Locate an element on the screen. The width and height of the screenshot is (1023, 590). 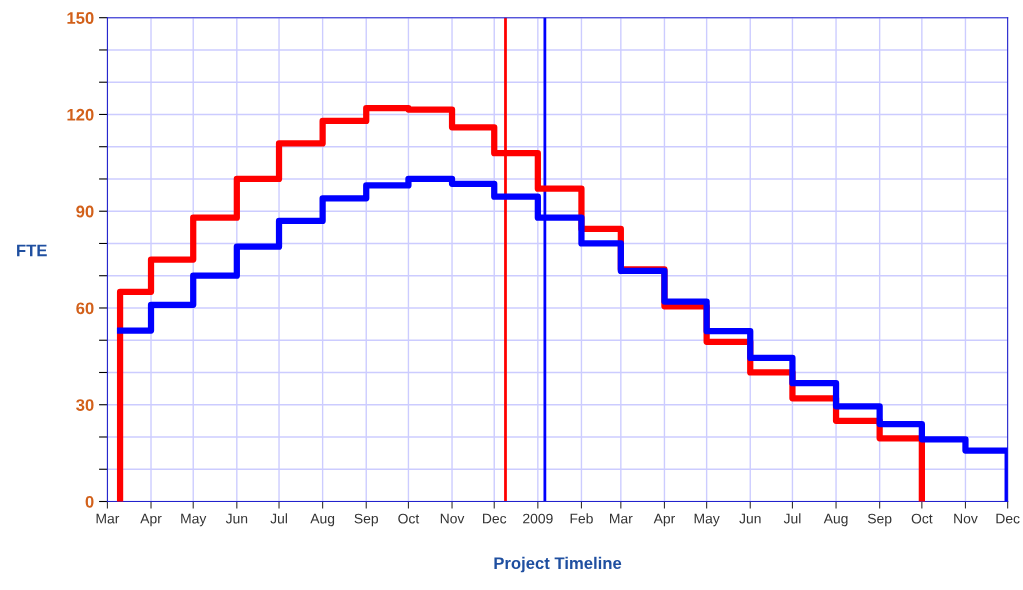
y-tick-label: 150 is located at coordinates (80, 18).